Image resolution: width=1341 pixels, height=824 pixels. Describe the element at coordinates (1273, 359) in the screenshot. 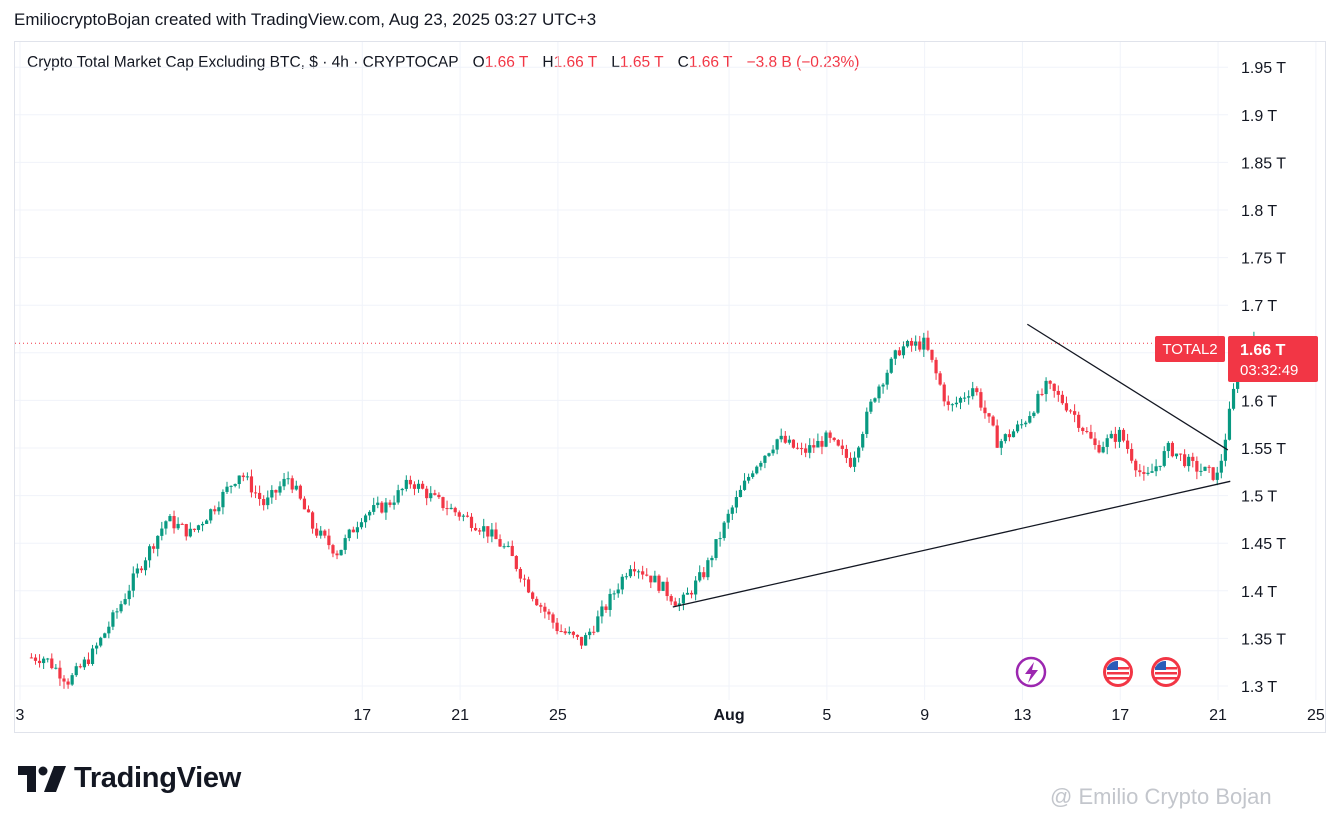

I see `price-tag: 1.66 T 03:32:49` at that location.